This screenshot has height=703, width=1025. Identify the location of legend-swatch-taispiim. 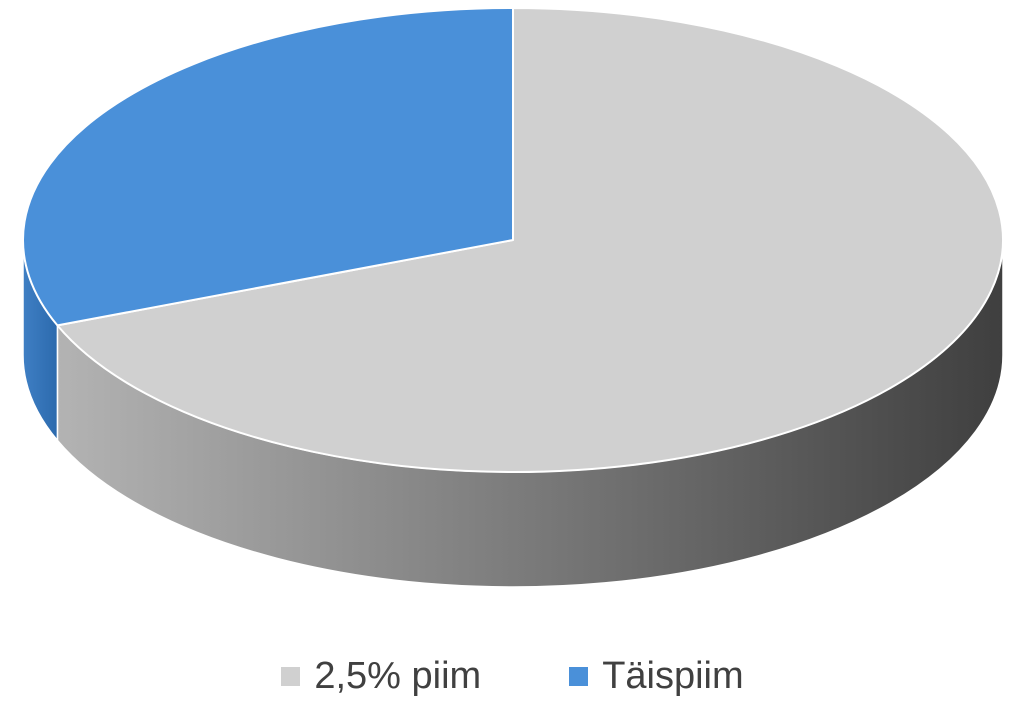
(579, 676).